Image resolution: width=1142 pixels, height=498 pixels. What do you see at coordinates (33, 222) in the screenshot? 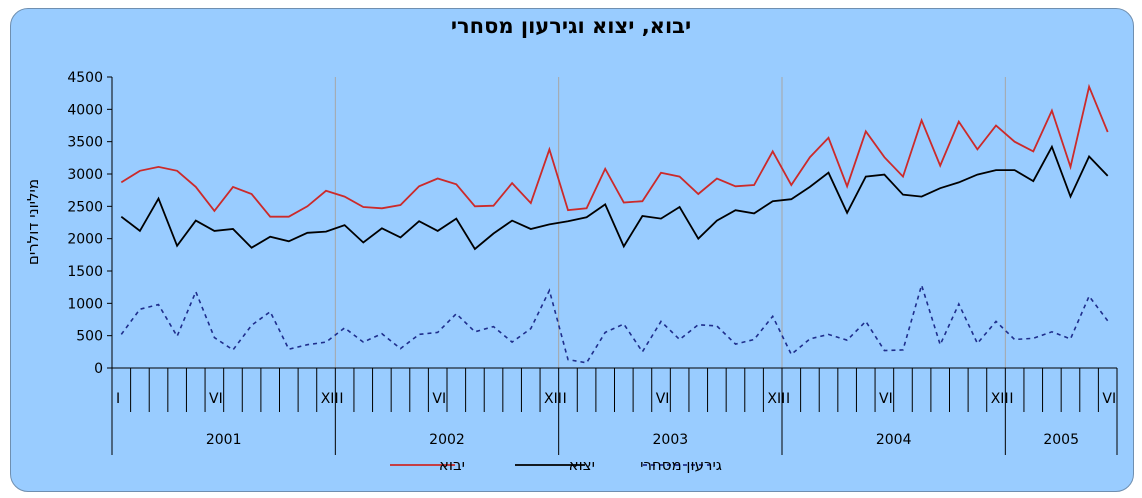
I see `y-axis-label: מיליוני דולרים` at bounding box center [33, 222].